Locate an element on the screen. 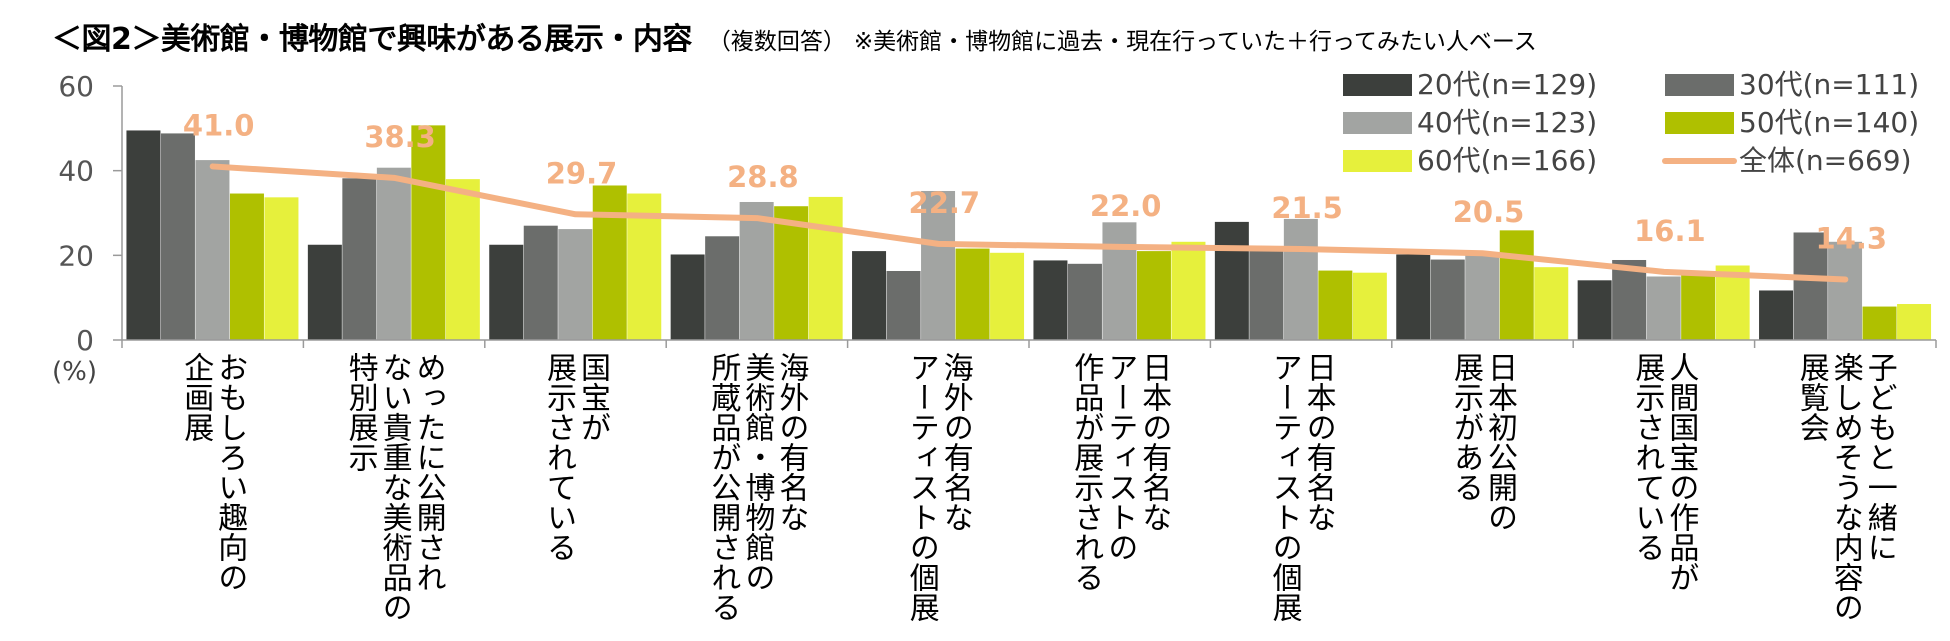 The width and height of the screenshot is (1950, 641). y-tick-label: 60 is located at coordinates (76, 86).